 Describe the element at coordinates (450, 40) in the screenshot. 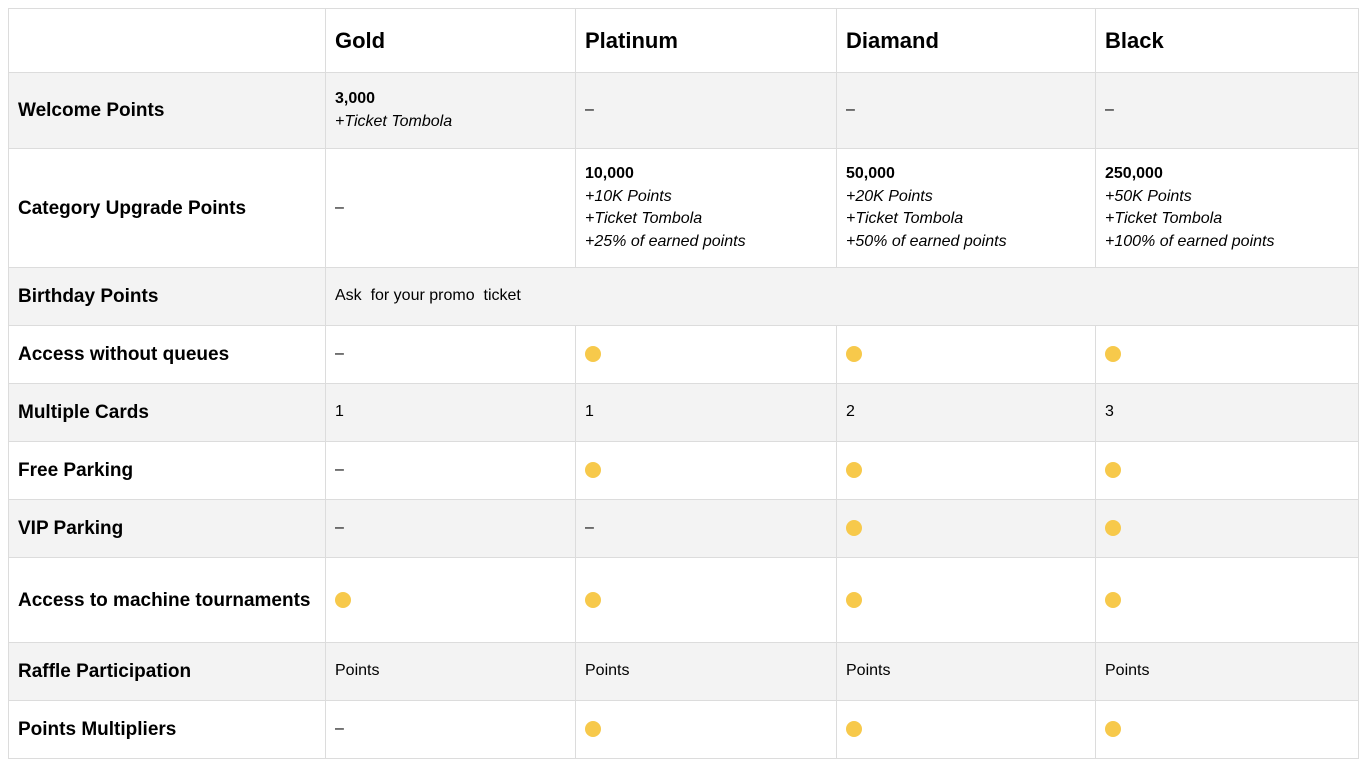

I see `header-gold: Gold` at that location.